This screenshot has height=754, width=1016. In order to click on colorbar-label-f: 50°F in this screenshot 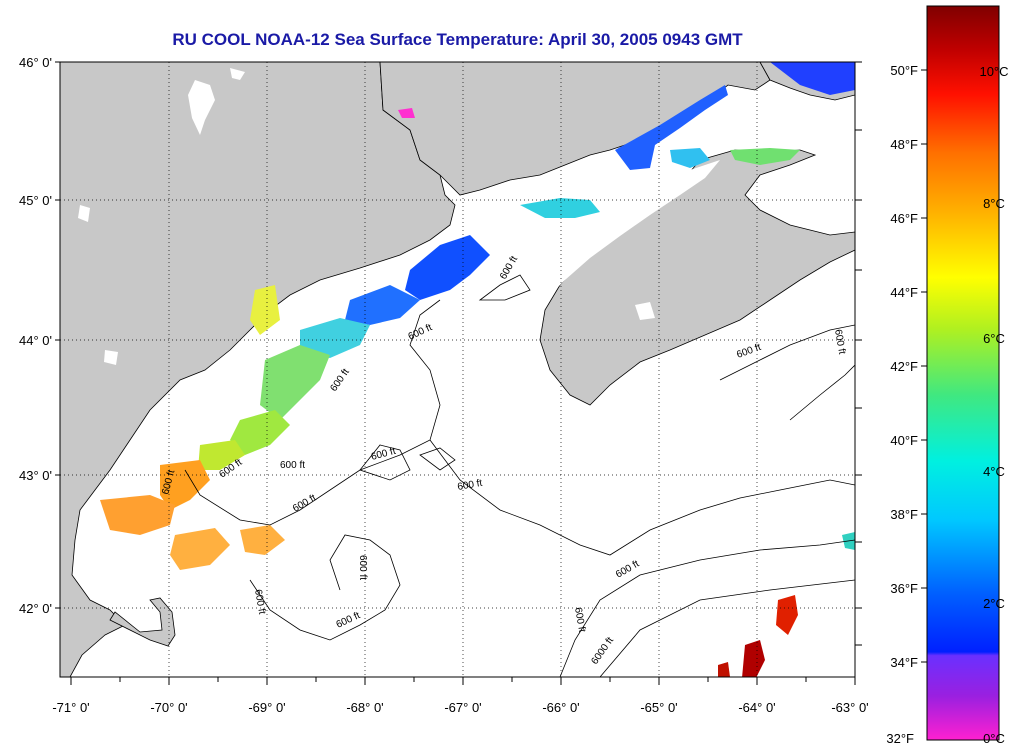, I will do `click(904, 70)`.